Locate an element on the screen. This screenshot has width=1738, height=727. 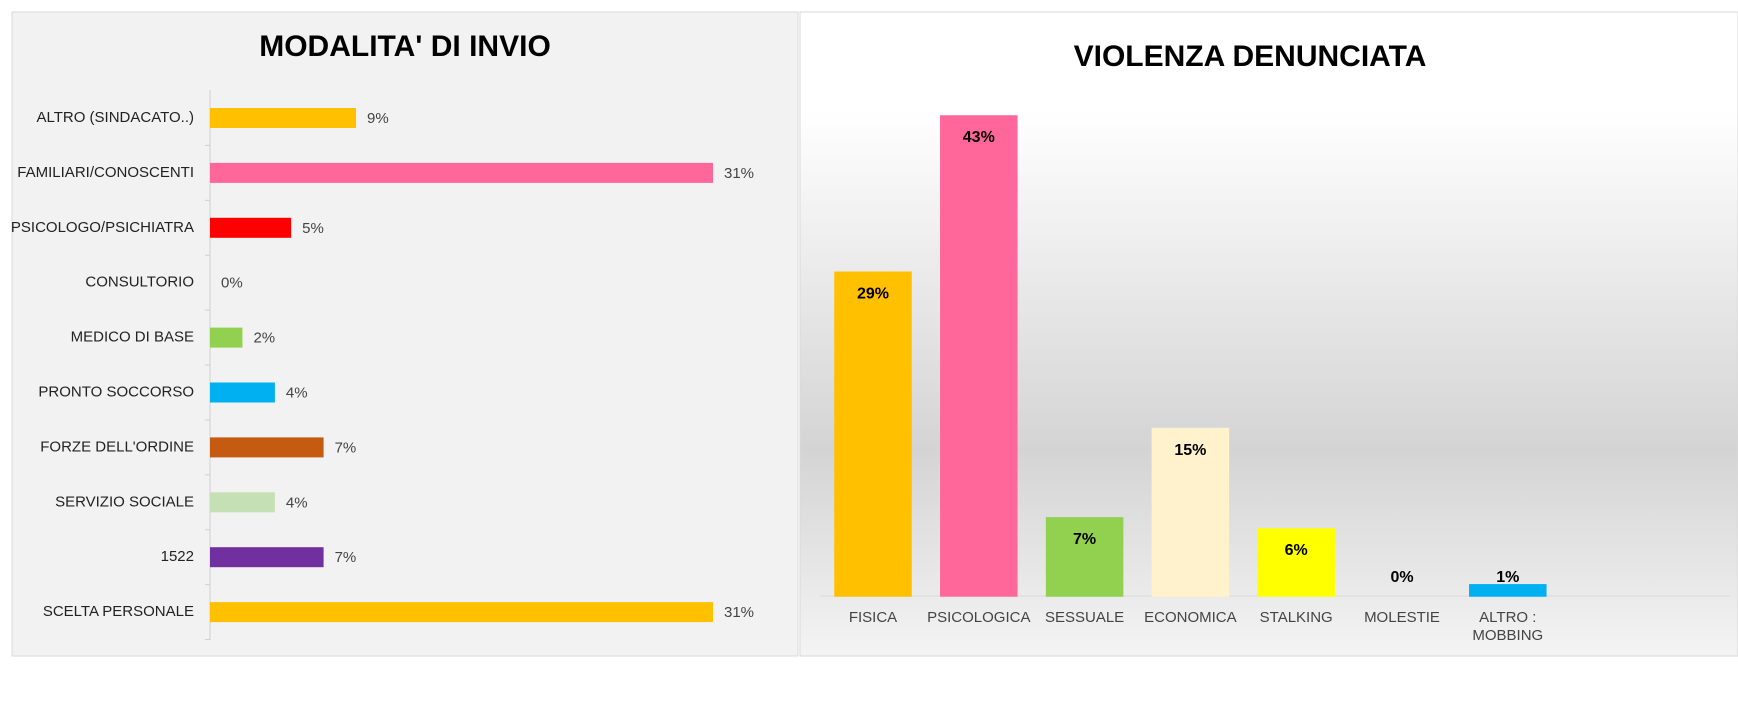
category-label-box: STALKING is located at coordinates (1296, 617).